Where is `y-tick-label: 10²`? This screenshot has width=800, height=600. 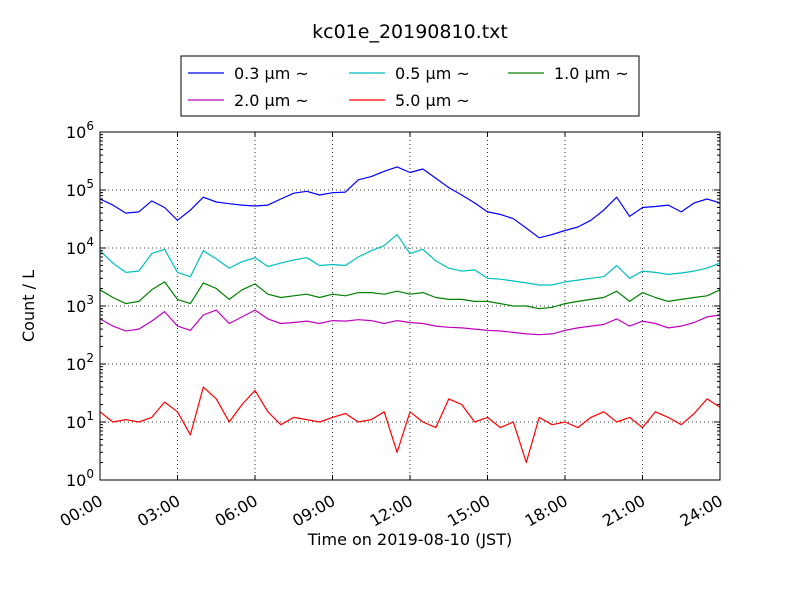 y-tick-label: 10² is located at coordinates (80, 362).